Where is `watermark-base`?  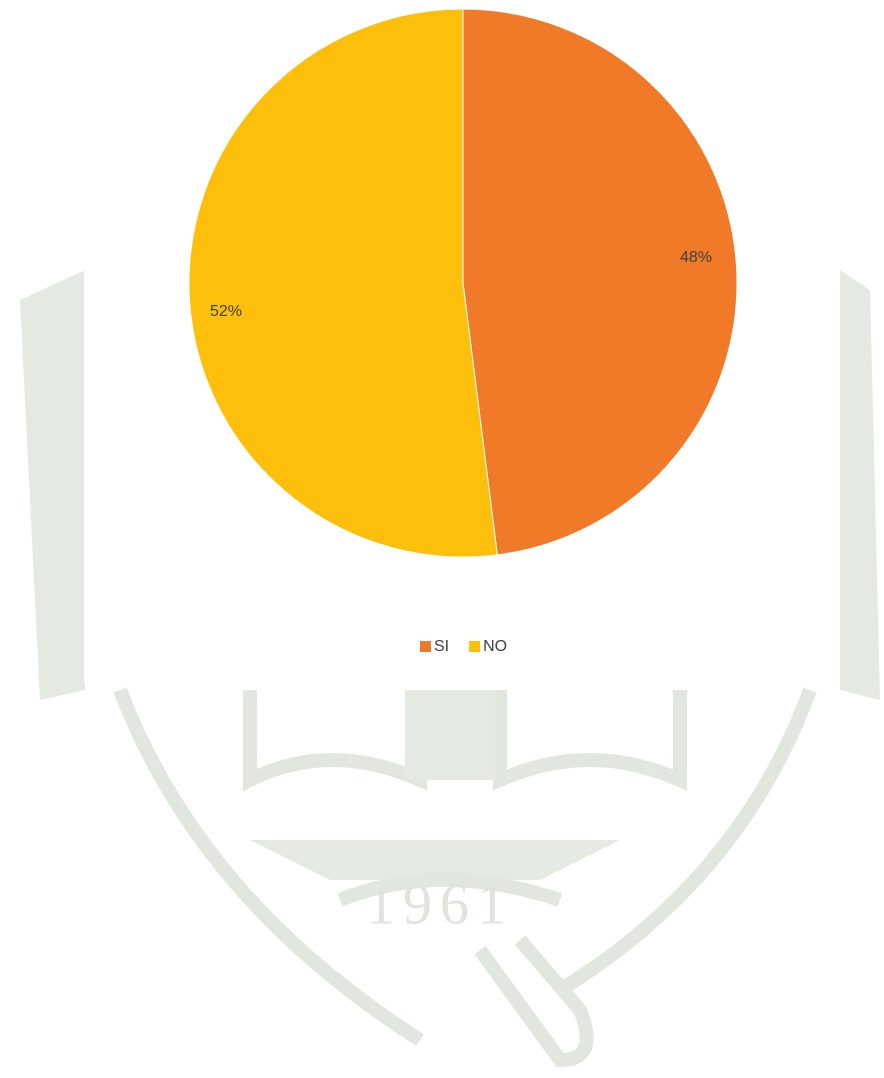
watermark-base is located at coordinates (435, 860).